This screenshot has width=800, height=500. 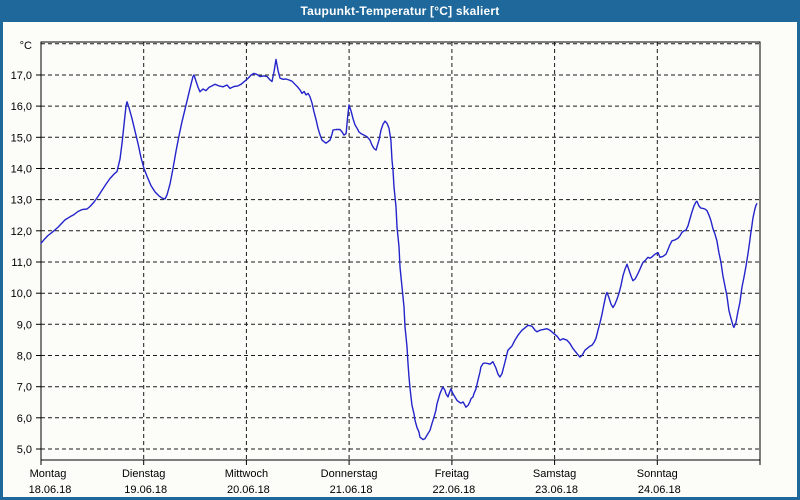 What do you see at coordinates (349, 474) in the screenshot?
I see `x-axis-day-label: Donnerstag` at bounding box center [349, 474].